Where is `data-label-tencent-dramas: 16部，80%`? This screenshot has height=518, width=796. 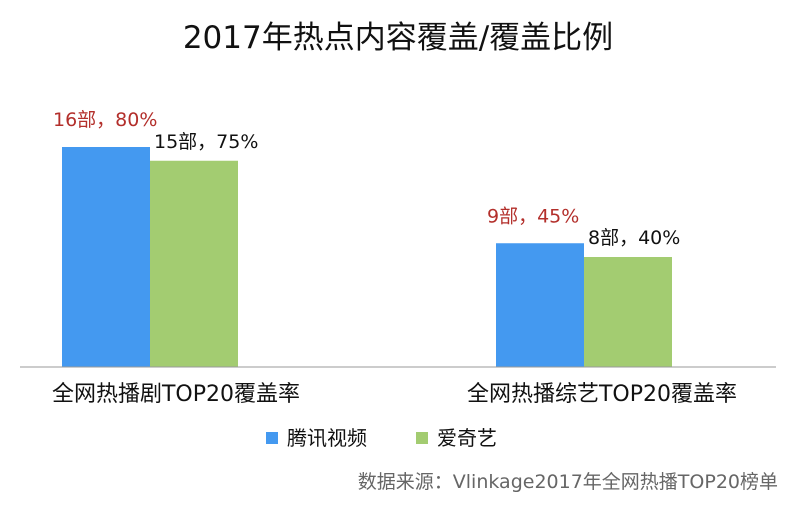 data-label-tencent-dramas: 16部，80% is located at coordinates (105, 120).